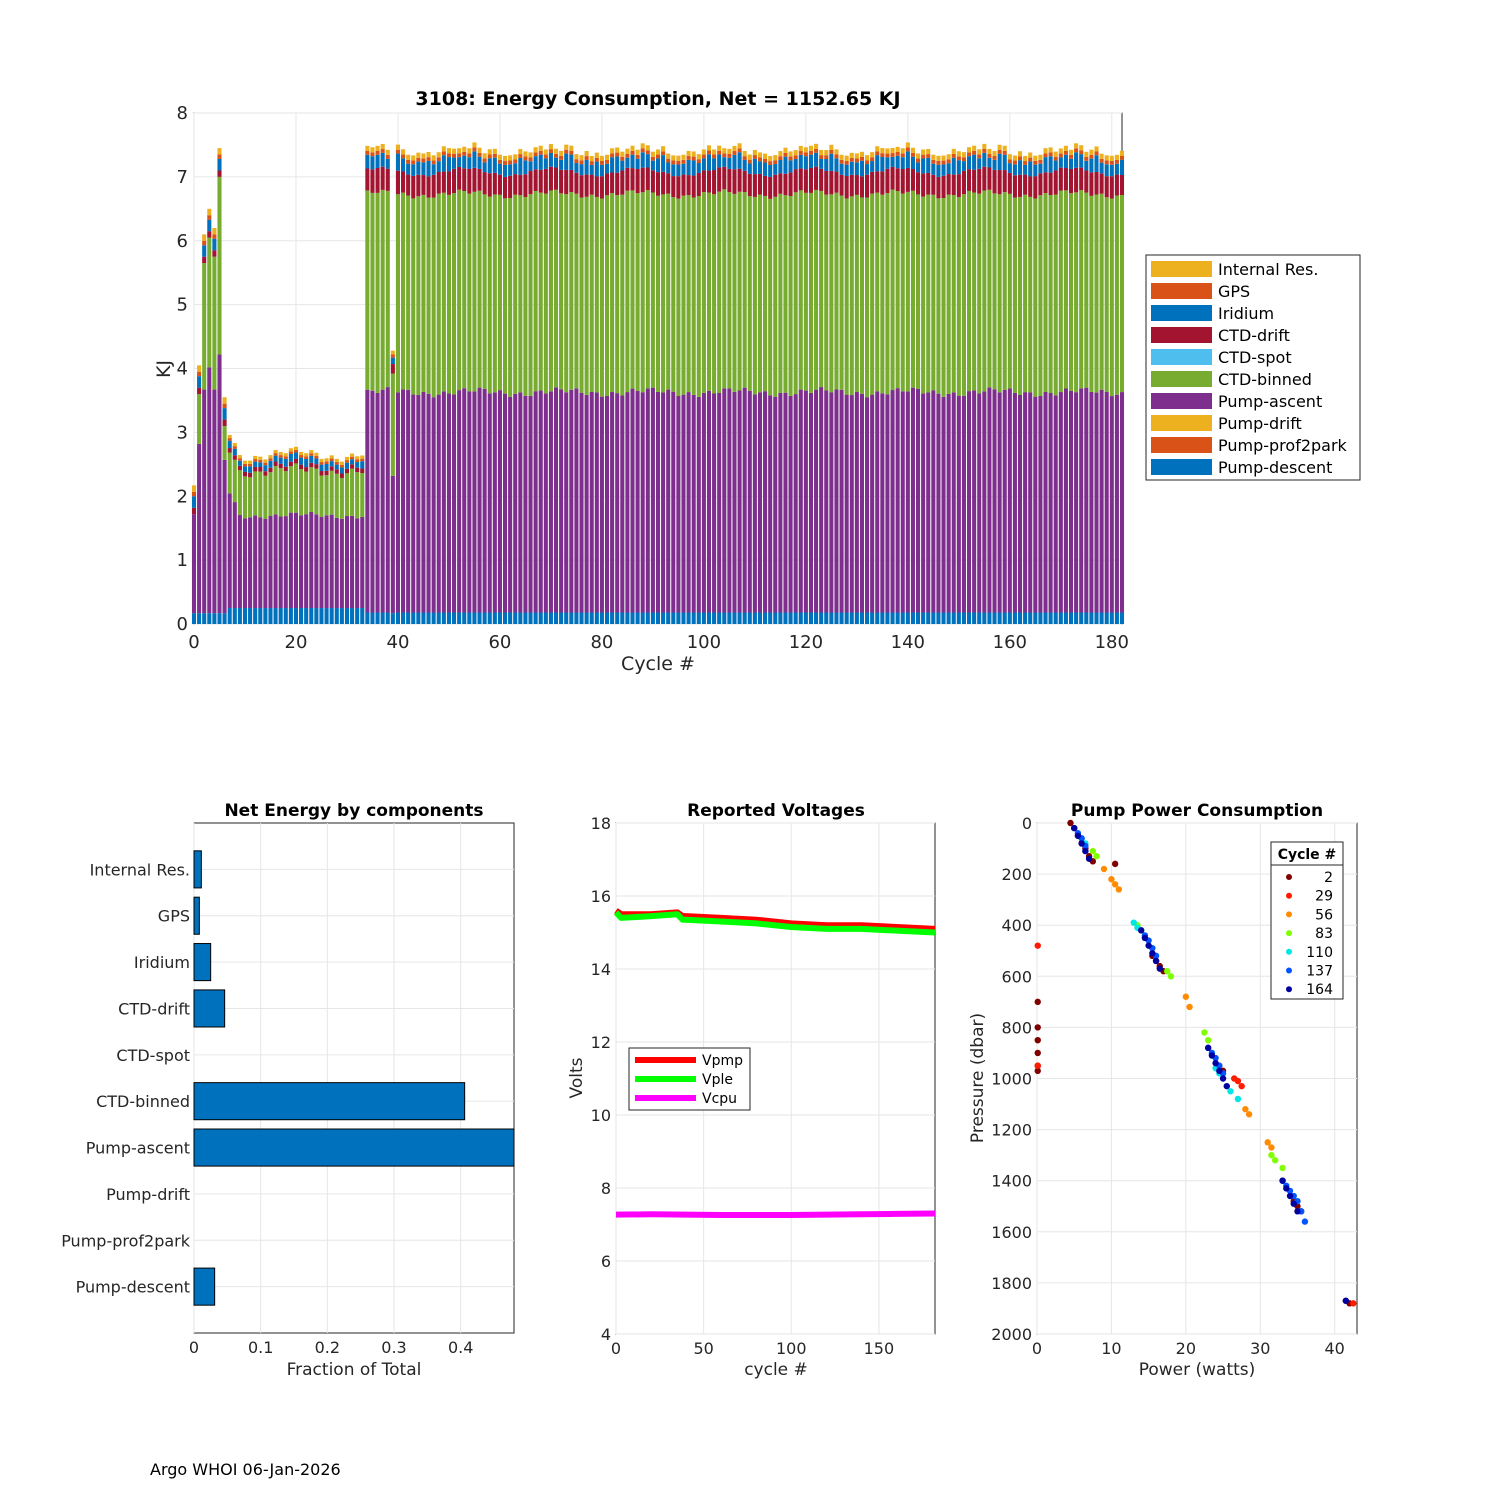 The width and height of the screenshot is (1500, 1504). I want to click on voltages-ytick: 4, so click(606, 1334).